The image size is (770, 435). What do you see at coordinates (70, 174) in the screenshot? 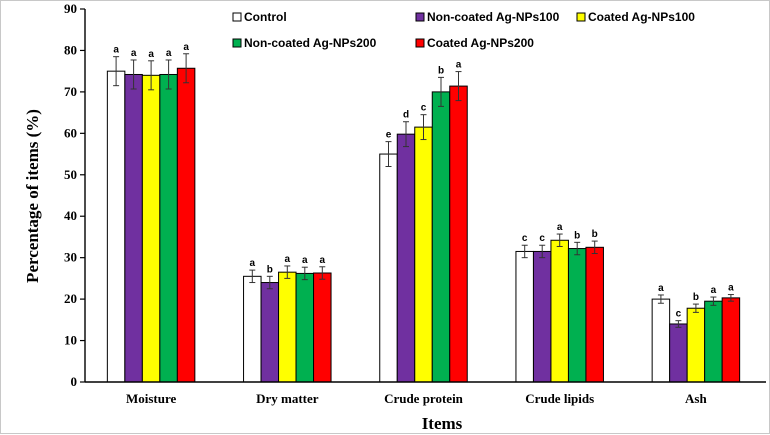
I see `y-tick-label: 50` at bounding box center [70, 174].